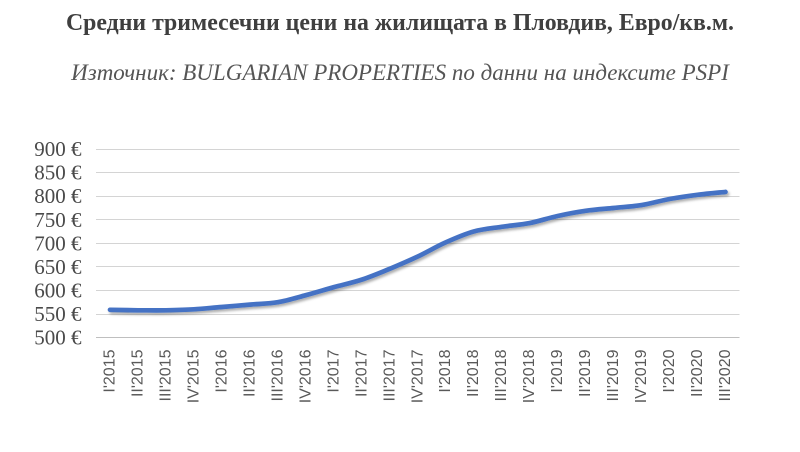 Image resolution: width=800 pixels, height=452 pixels. Describe the element at coordinates (445, 370) in the screenshot. I see `svg-text: I'2018` at that location.